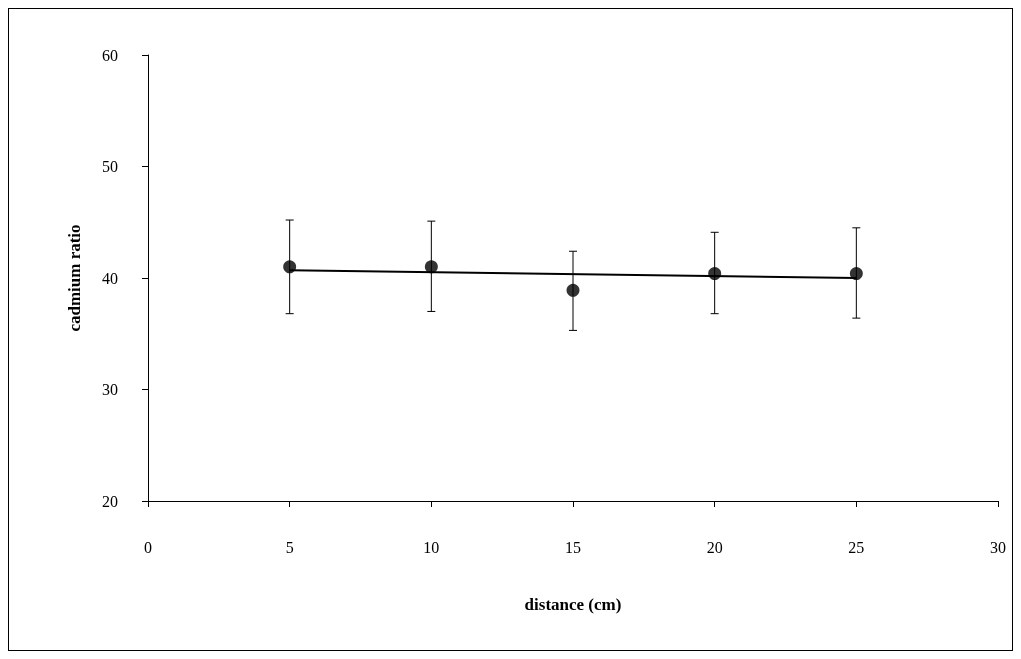 This screenshot has height=659, width=1021. What do you see at coordinates (856, 547) in the screenshot?
I see `x-tick-label: 25` at bounding box center [856, 547].